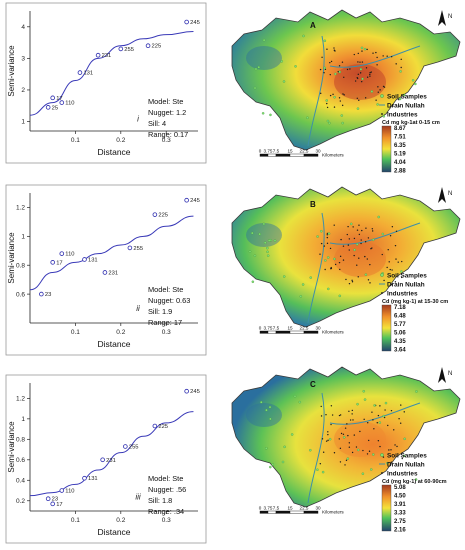  What do you see at coordinates (160, 311) in the screenshot?
I see `model-parameter: Sill: 1.9` at bounding box center [160, 311].